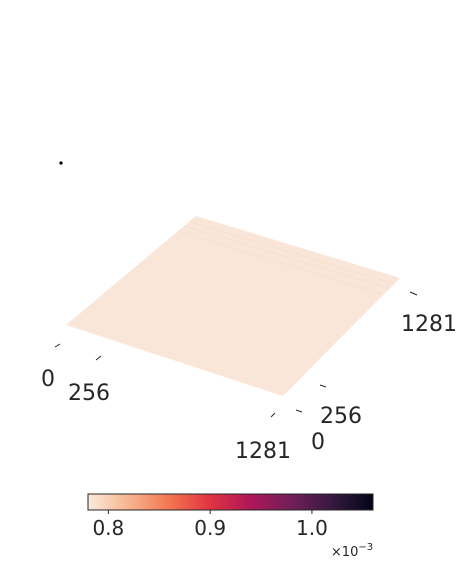 The image size is (469, 575). Describe the element at coordinates (341, 416) in the screenshot. I see `y-tick-label-1: 256` at that location.